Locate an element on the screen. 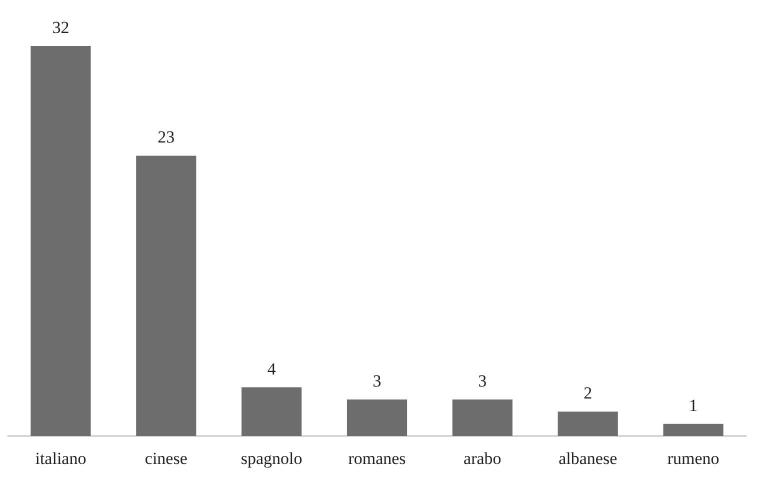  x-tick-label: romanes is located at coordinates (377, 458).